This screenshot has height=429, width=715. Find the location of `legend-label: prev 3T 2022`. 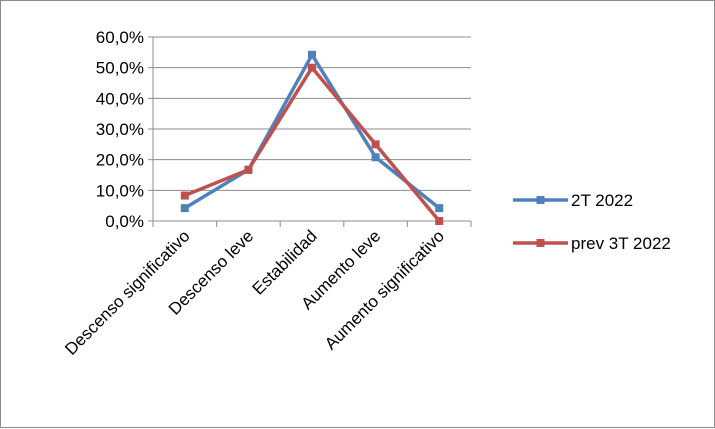

legend-label: prev 3T 2022 is located at coordinates (621, 243).